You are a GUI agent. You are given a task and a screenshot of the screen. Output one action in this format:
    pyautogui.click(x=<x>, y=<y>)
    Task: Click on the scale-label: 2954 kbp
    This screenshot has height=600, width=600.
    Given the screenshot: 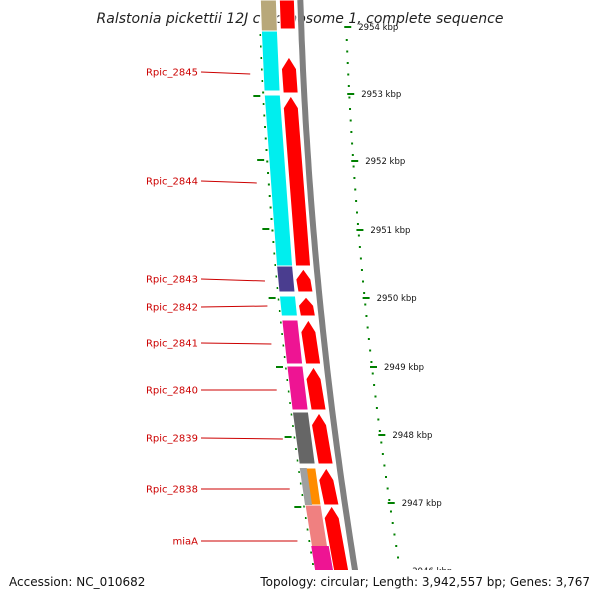 What is the action you would take?
    pyautogui.click(x=378, y=28)
    